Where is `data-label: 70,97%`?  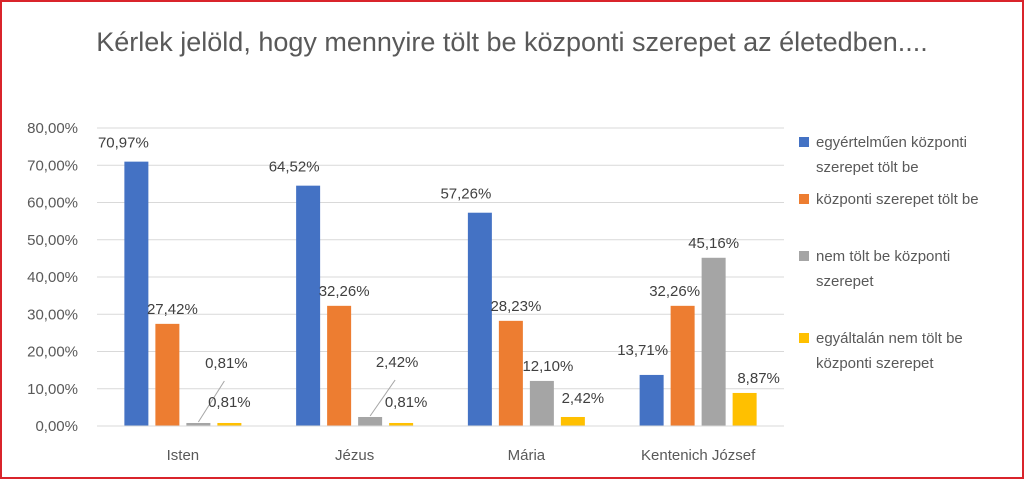
data-label: 70,97% is located at coordinates (123, 143).